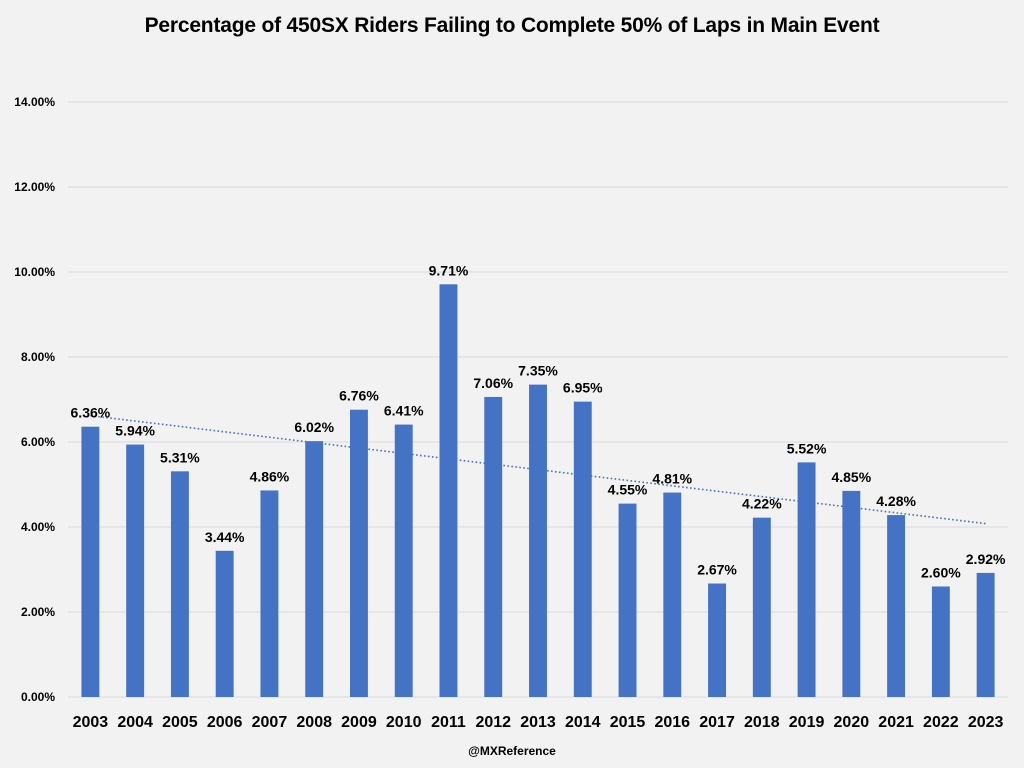 Image resolution: width=1024 pixels, height=768 pixels. I want to click on x-tick-label: 2013, so click(538, 722).